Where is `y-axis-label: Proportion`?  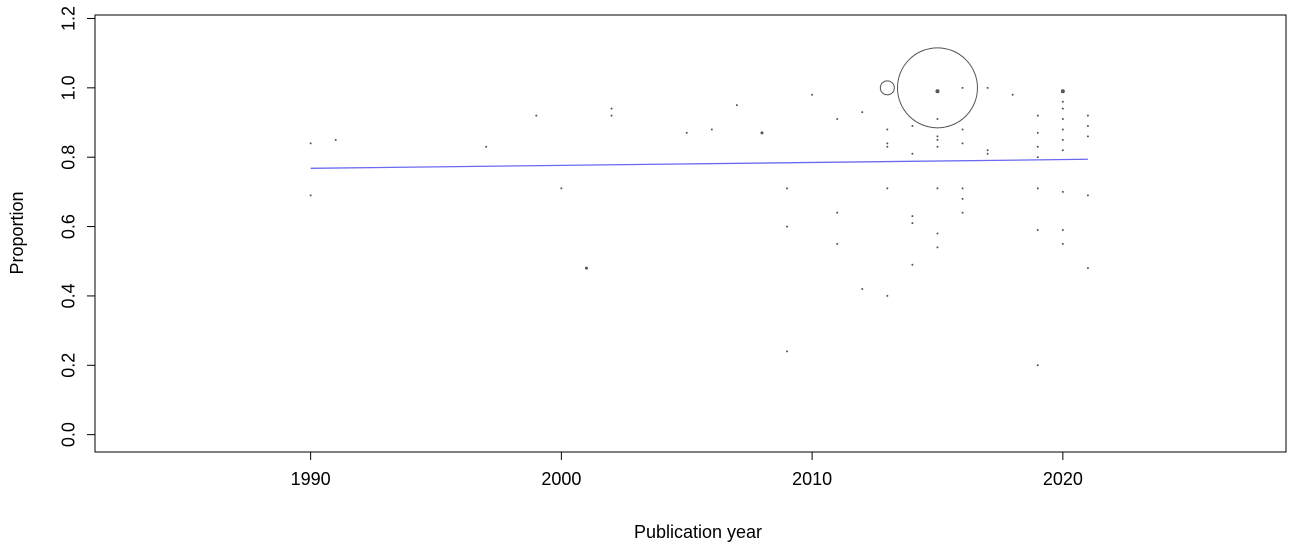 y-axis-label: Proportion is located at coordinates (17, 232).